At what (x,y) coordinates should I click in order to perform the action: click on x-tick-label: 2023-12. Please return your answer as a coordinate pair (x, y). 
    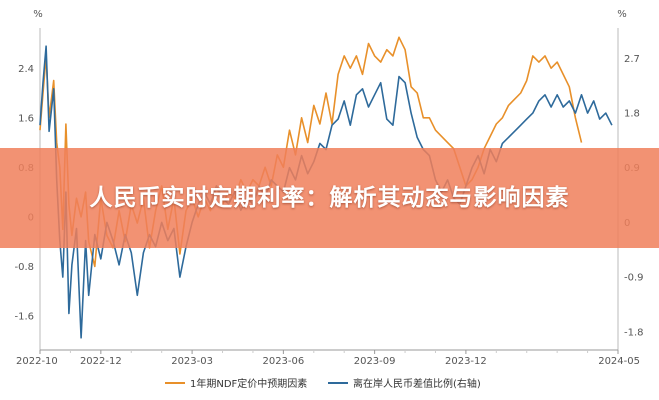
    Looking at the image, I should click on (466, 361).